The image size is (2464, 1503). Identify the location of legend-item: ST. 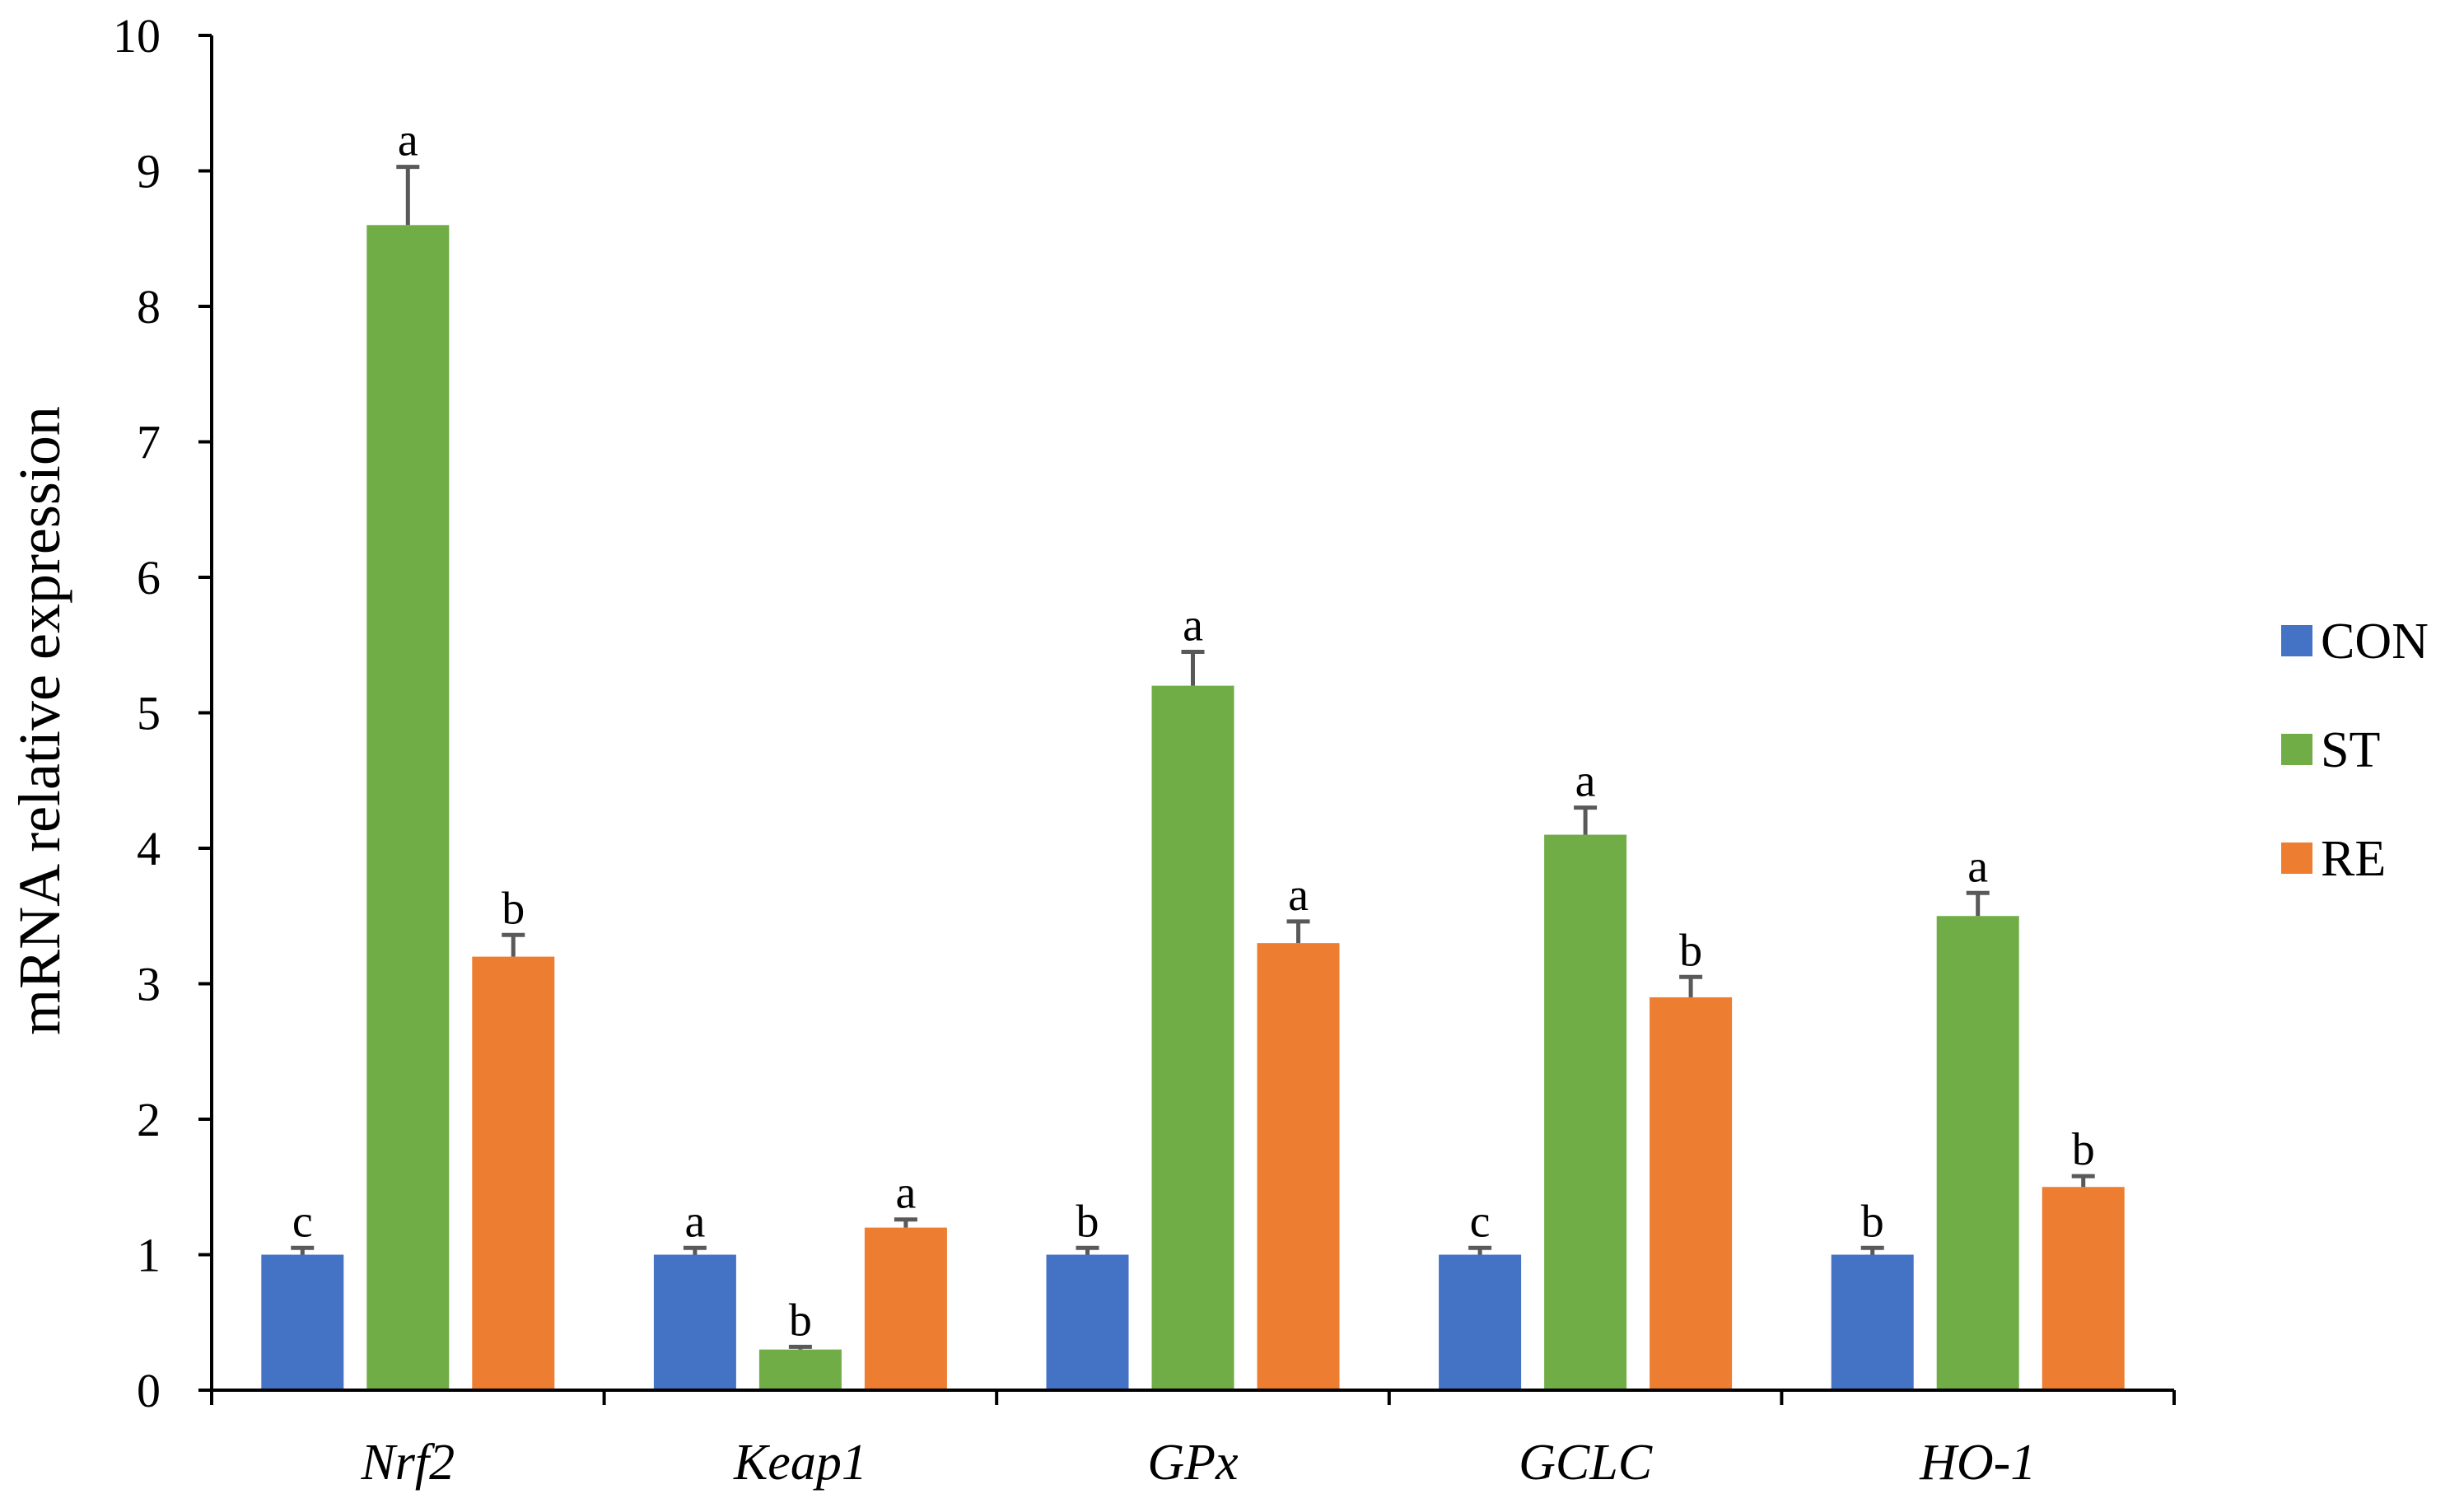
(2330, 750).